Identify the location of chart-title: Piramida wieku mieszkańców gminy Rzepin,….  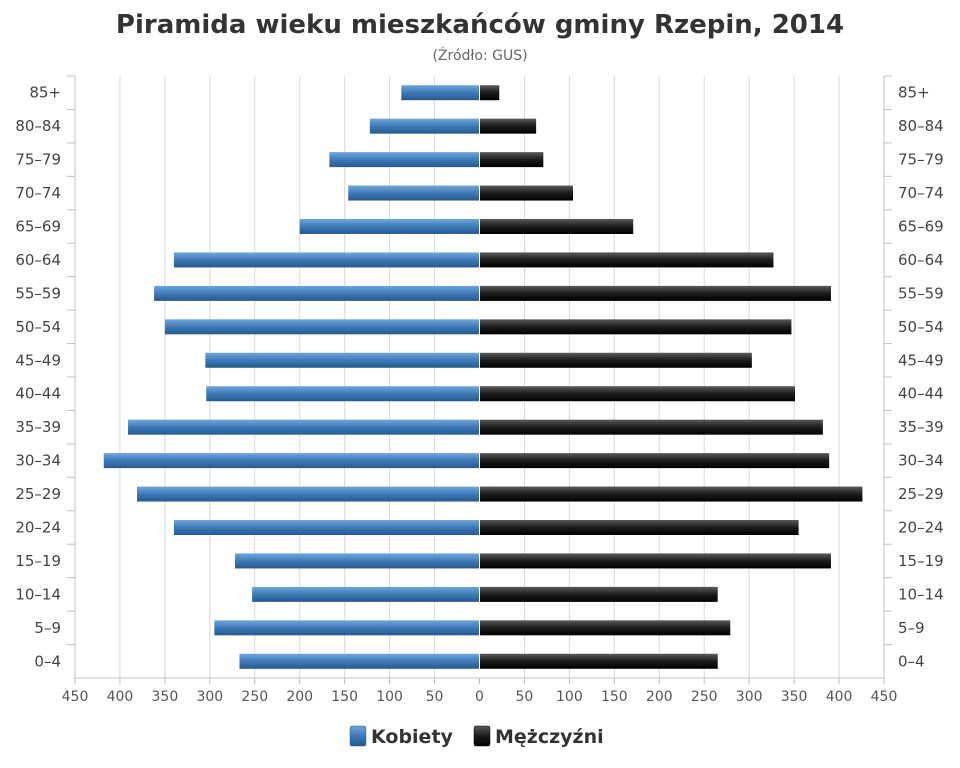
(480, 25).